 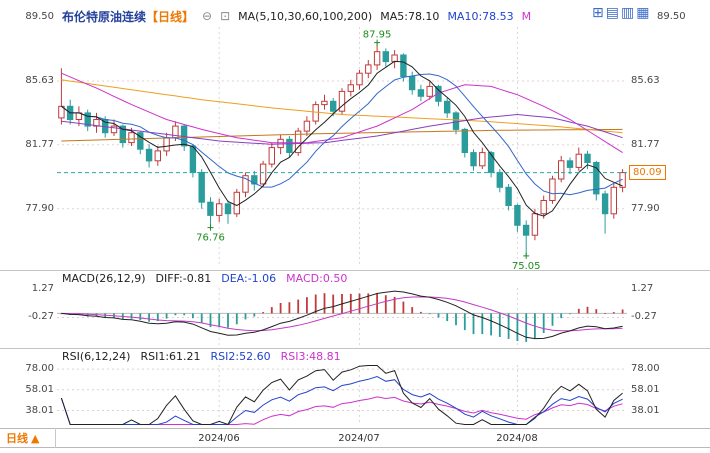 I want to click on layout-columns-icon: ▥, so click(x=627, y=13).